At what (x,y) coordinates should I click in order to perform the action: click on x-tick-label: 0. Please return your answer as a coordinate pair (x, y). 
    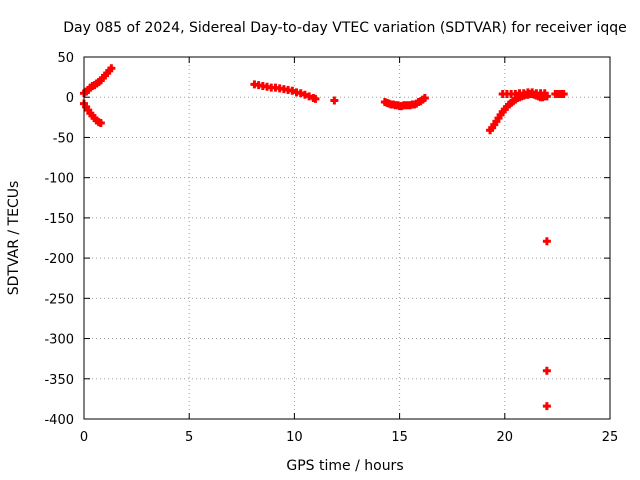
    Looking at the image, I should click on (84, 437).